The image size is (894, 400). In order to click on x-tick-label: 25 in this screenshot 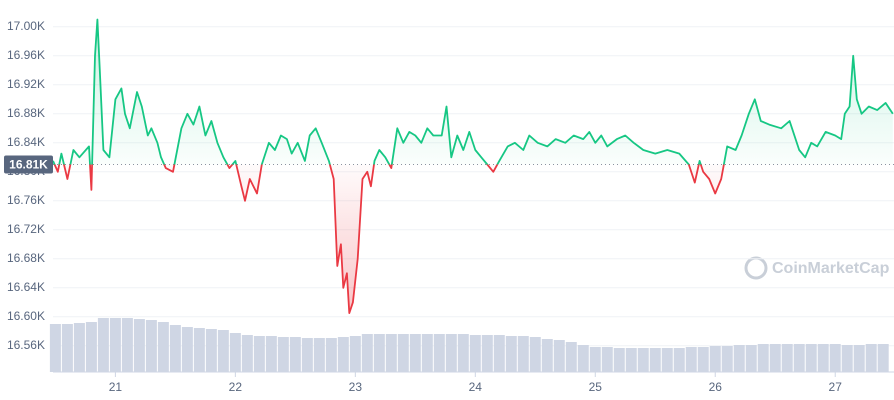, I will do `click(596, 387)`.